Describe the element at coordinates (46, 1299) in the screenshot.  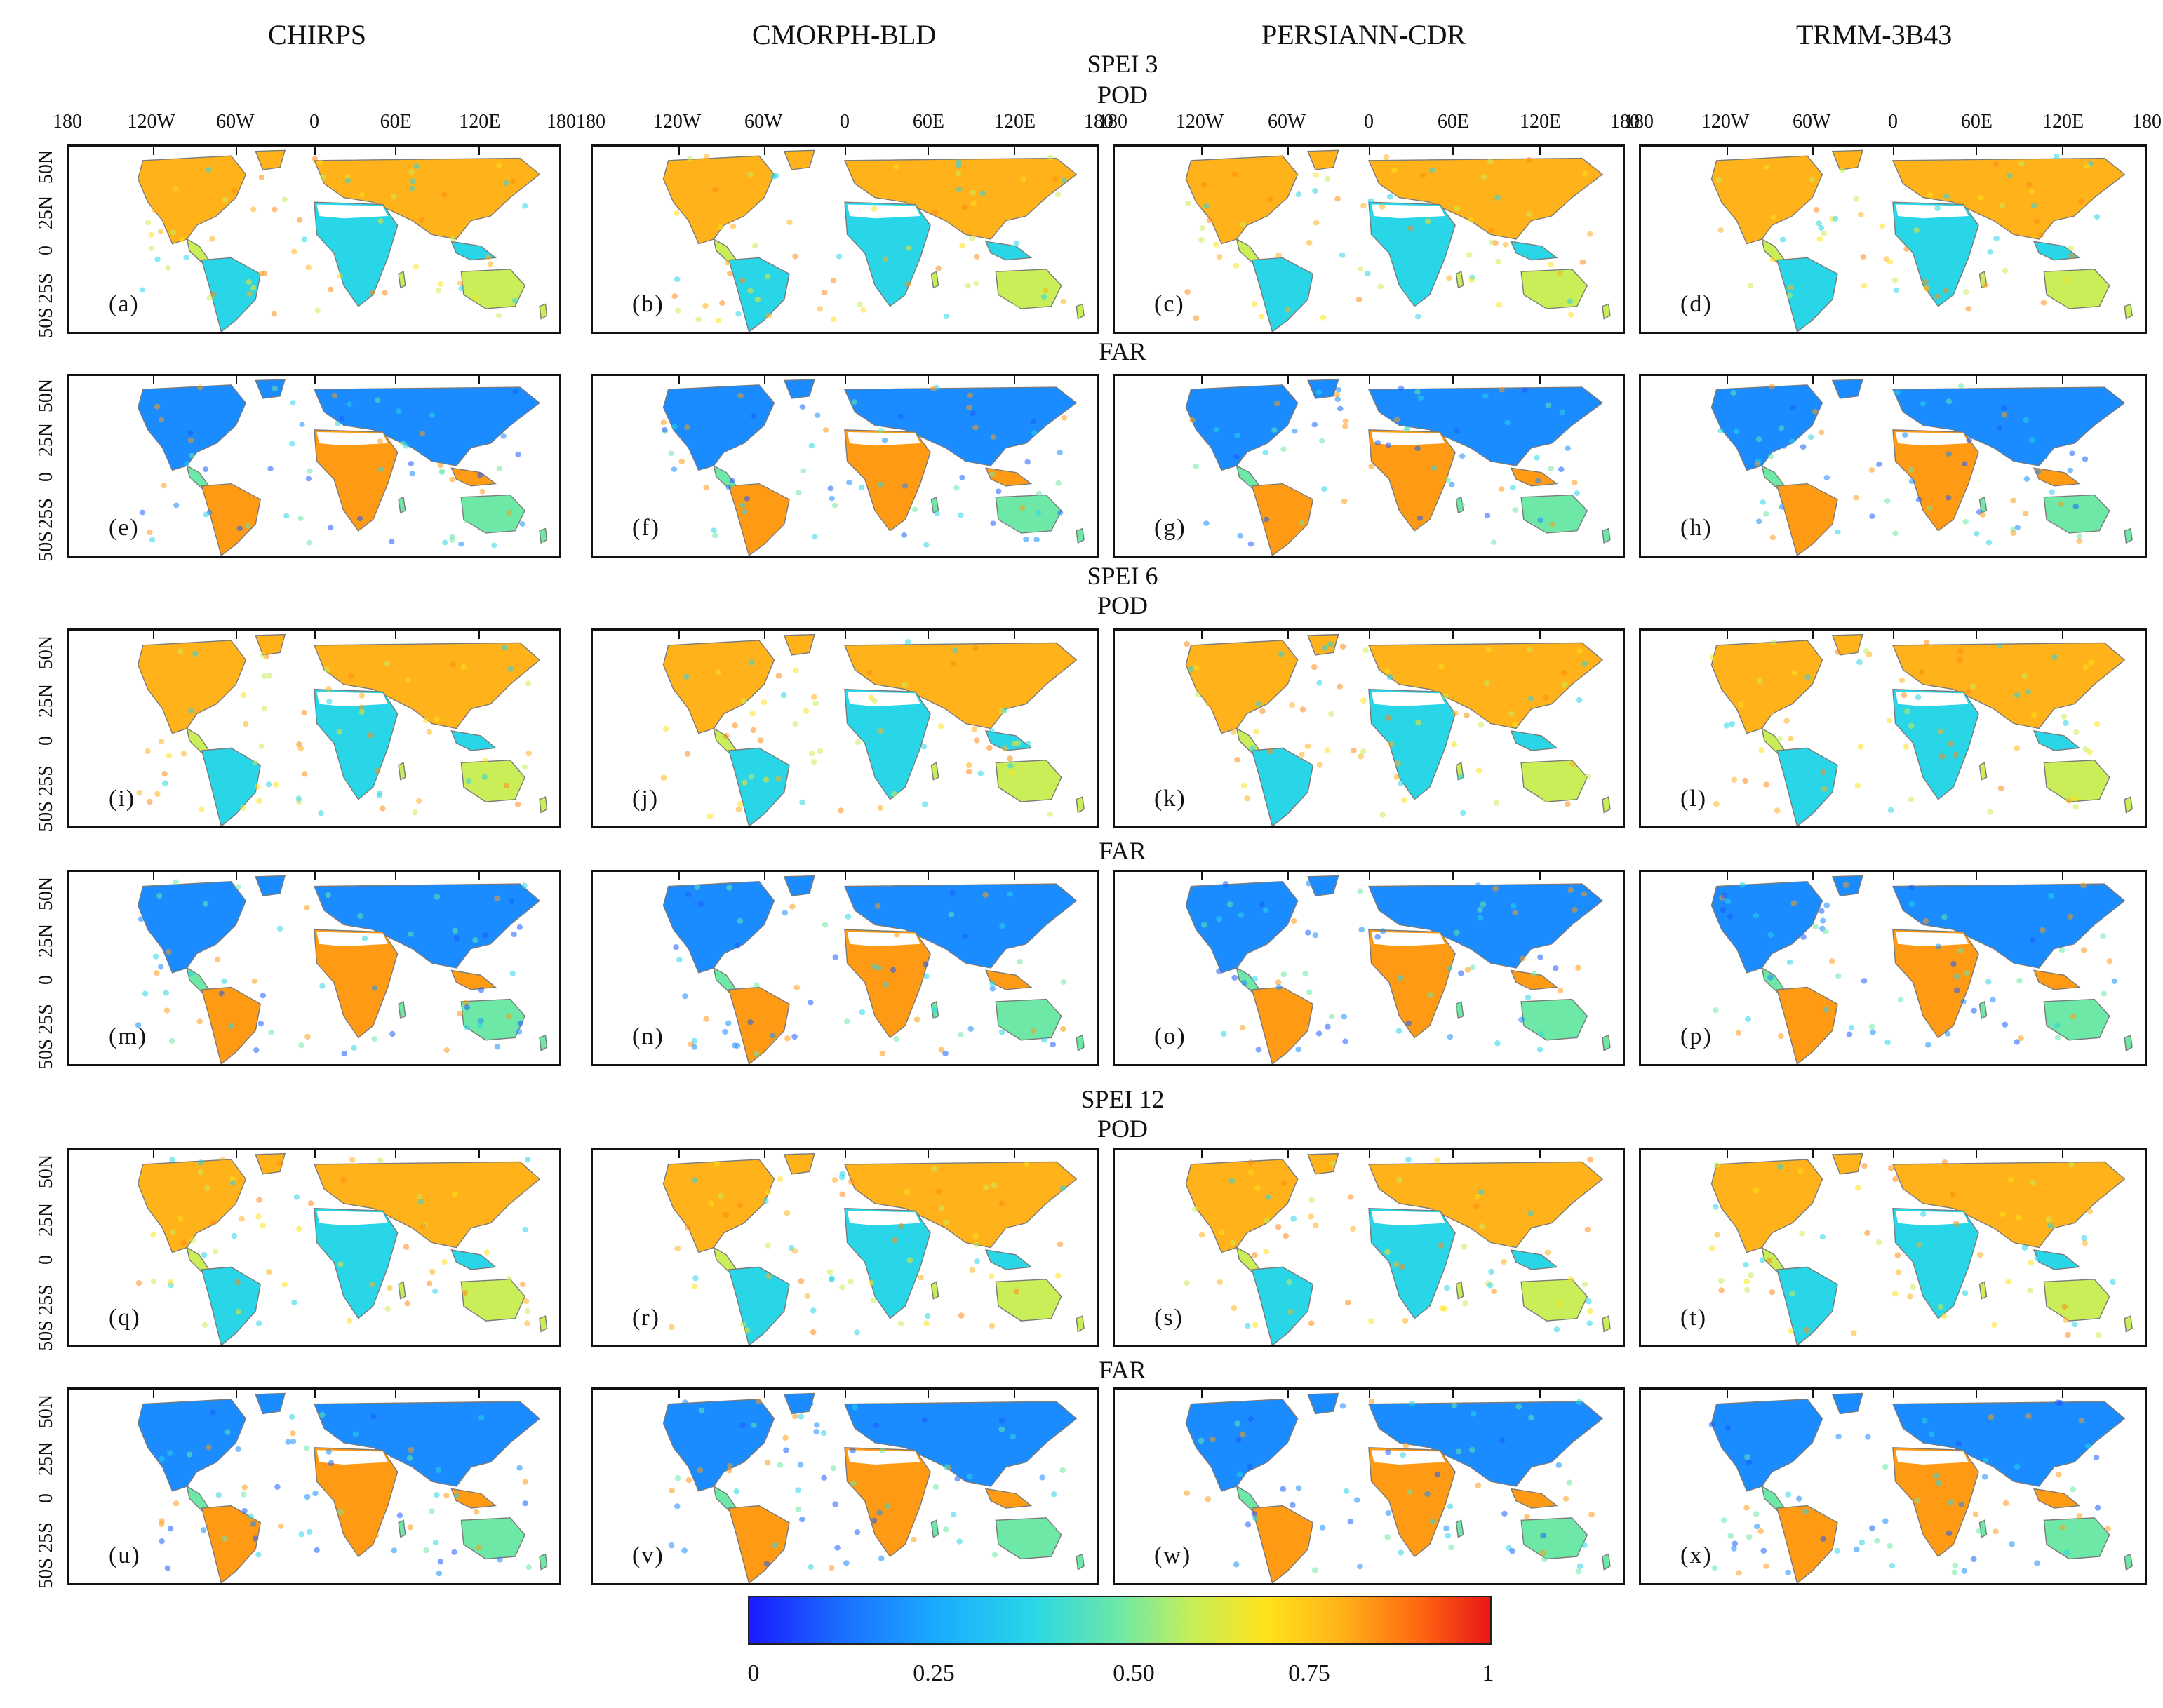
I see `lat-label-row4-3: 25S` at that location.